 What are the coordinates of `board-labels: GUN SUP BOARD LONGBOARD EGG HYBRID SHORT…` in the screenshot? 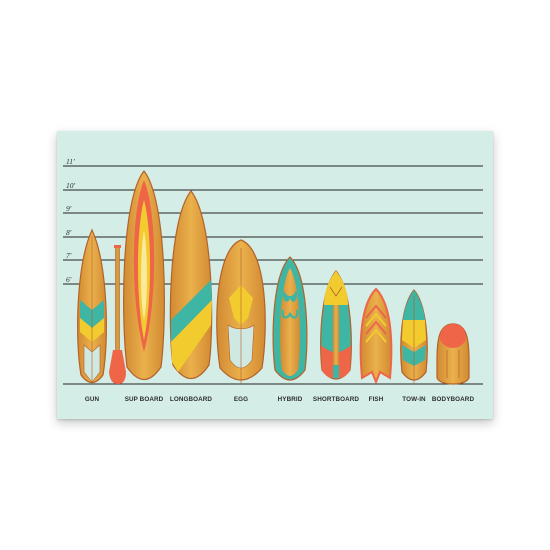 It's located at (280, 399).